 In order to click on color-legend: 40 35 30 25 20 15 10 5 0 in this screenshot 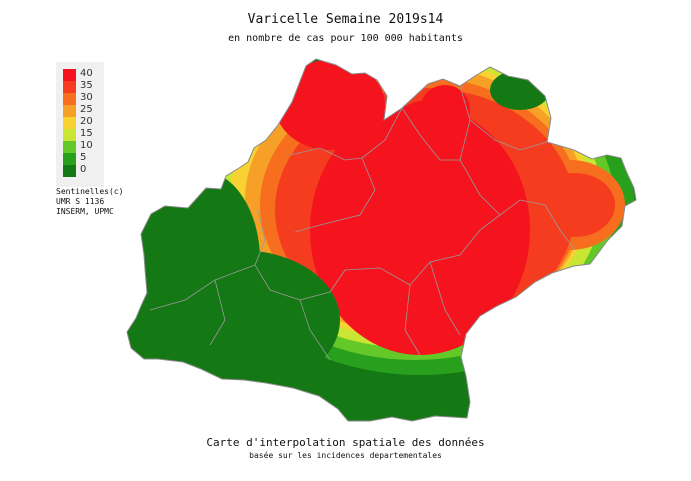, I will do `click(80, 124)`.